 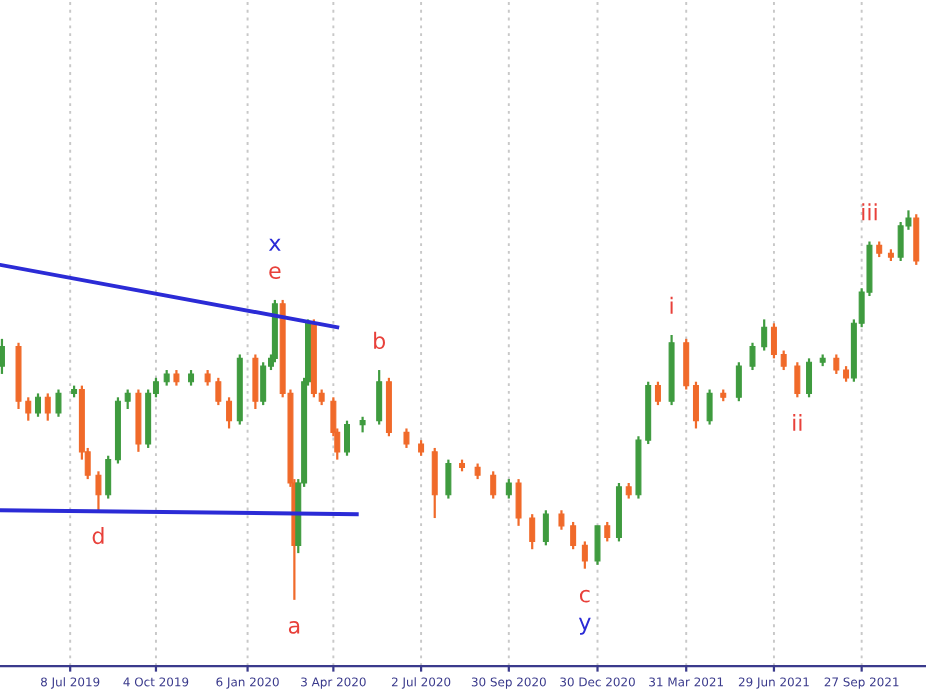 I want to click on annotation: ii, so click(x=797, y=422).